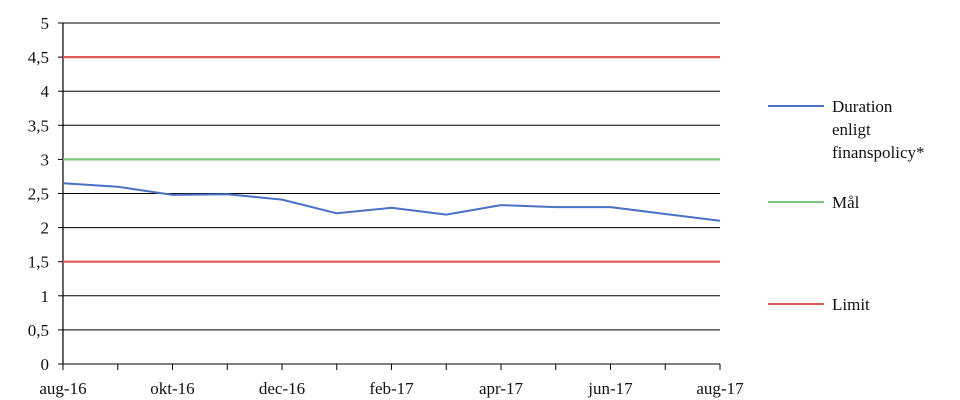 The height and width of the screenshot is (400, 960). I want to click on x-tick-label: okt-16, so click(172, 388).